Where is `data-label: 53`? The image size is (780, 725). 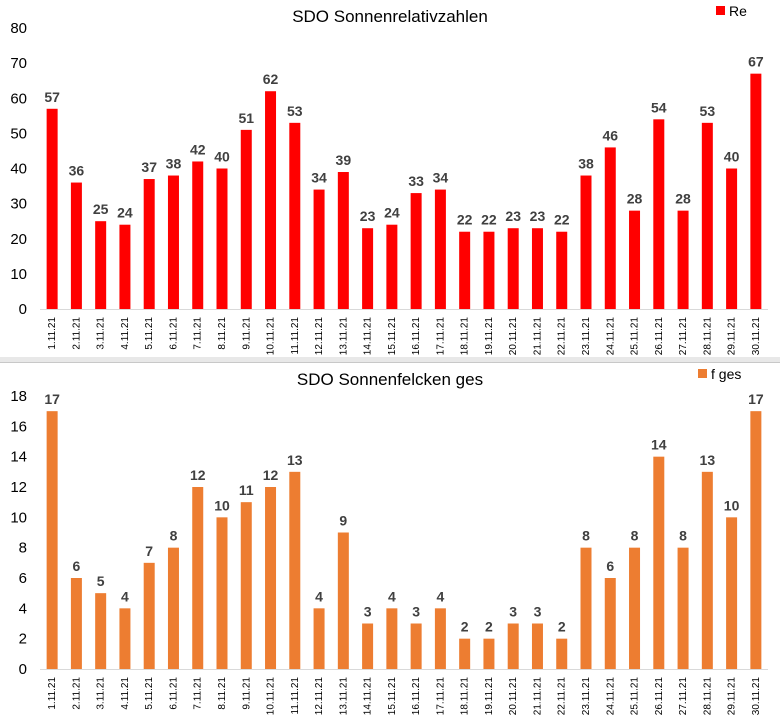 data-label: 53 is located at coordinates (708, 111).